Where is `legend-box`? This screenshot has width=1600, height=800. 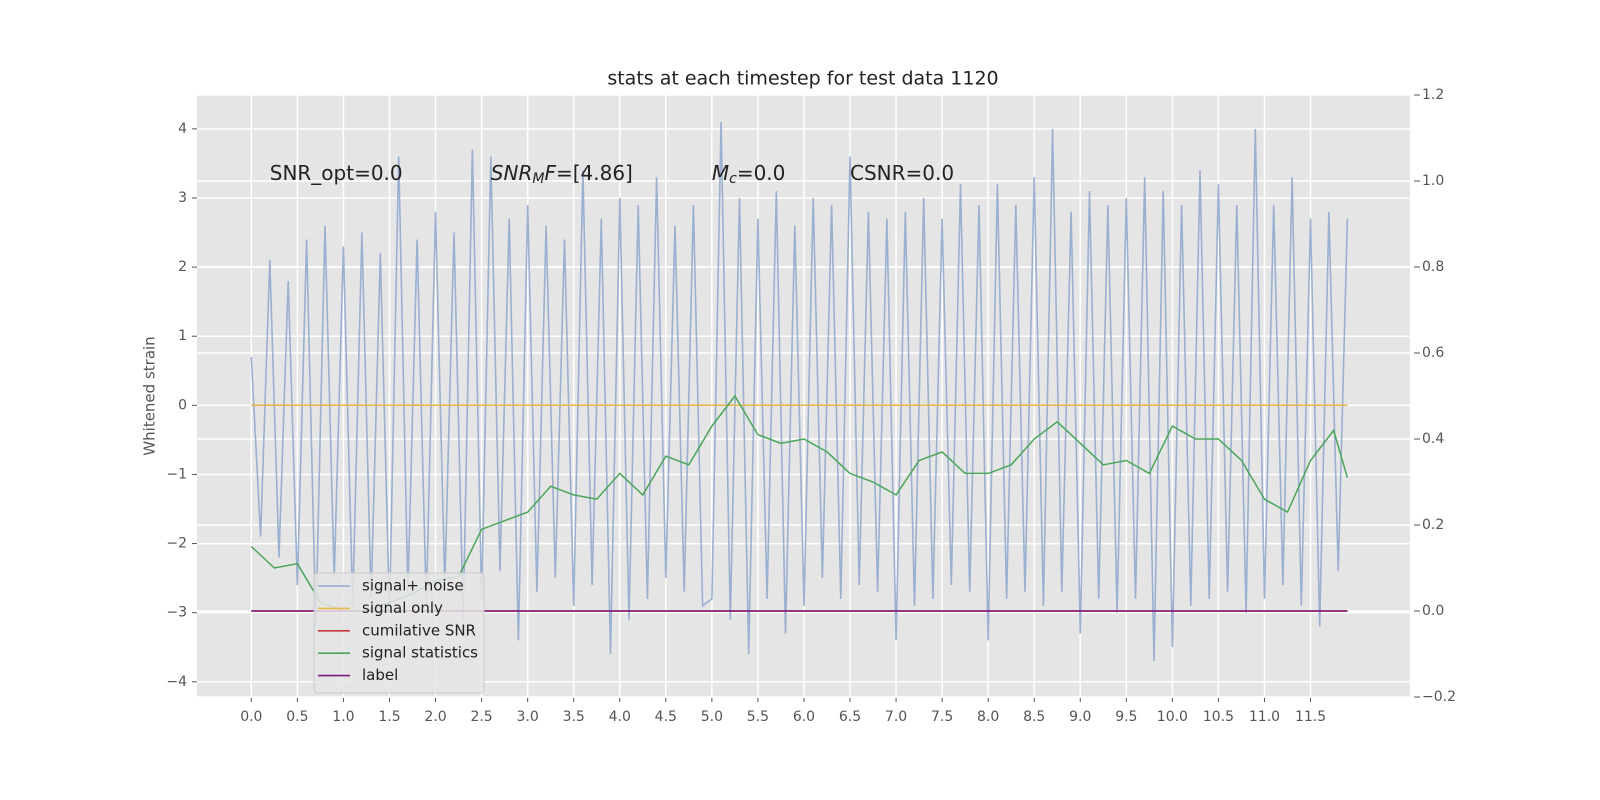 legend-box is located at coordinates (399, 633).